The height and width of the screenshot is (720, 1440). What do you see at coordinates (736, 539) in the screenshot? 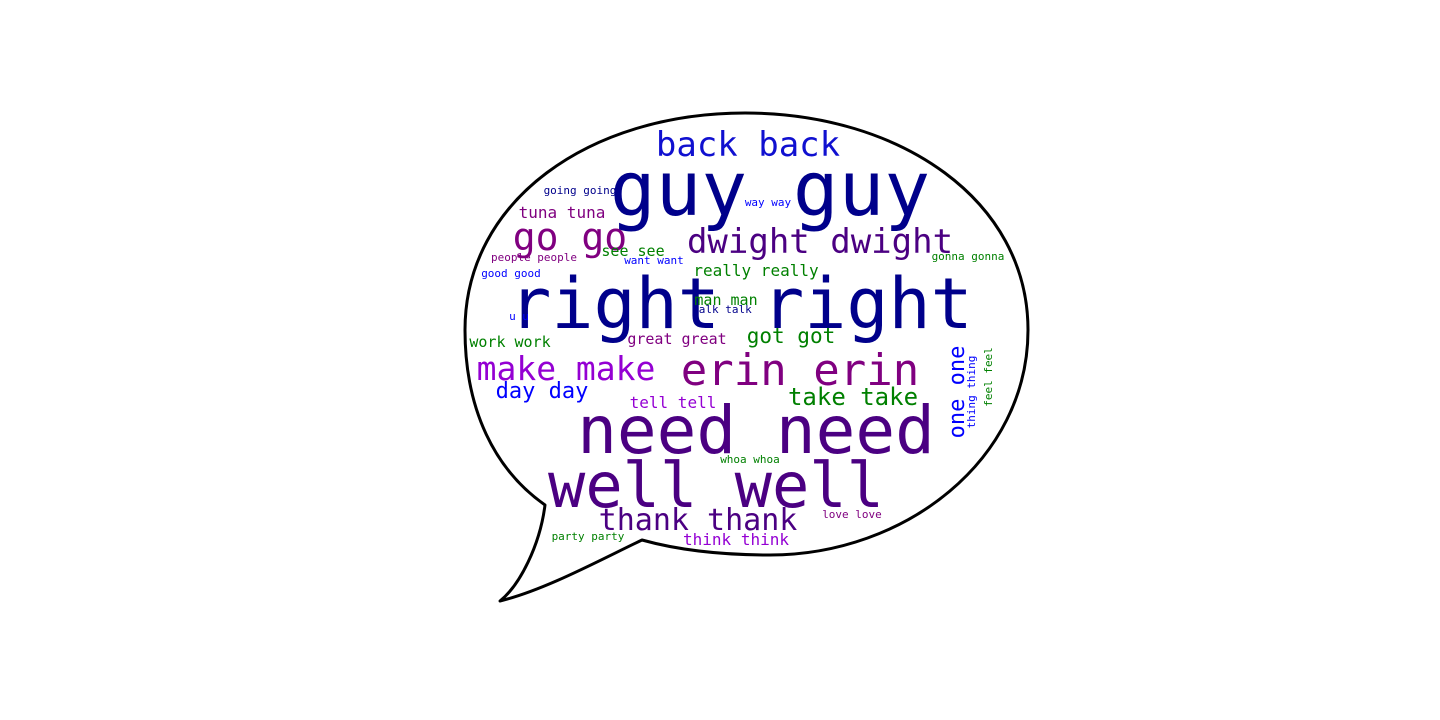
I see `cloud-word: think think` at bounding box center [736, 539].